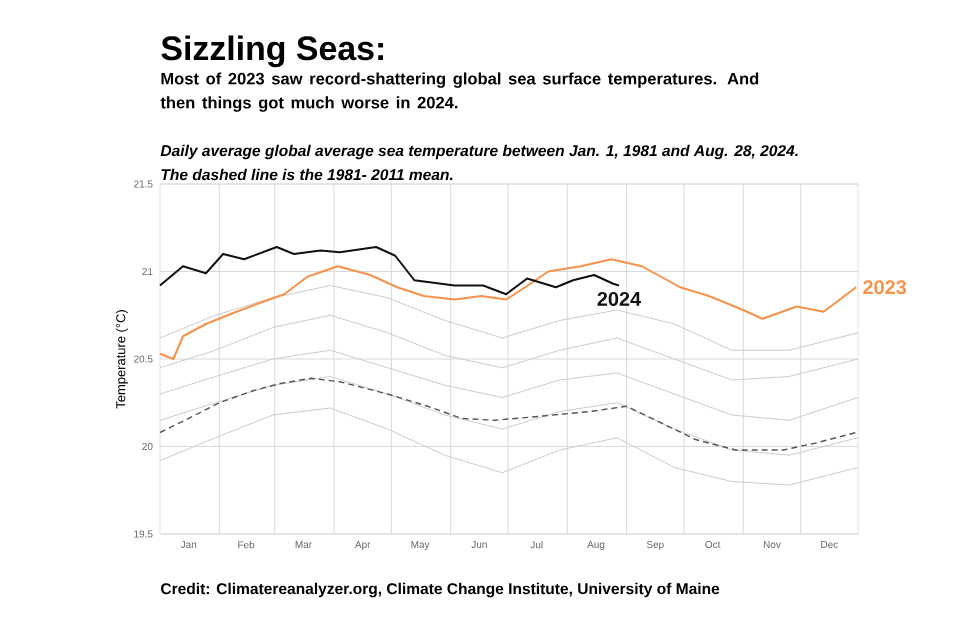 Image resolution: width=960 pixels, height=640 pixels. Describe the element at coordinates (885, 287) in the screenshot. I see `series-label: 2023` at that location.